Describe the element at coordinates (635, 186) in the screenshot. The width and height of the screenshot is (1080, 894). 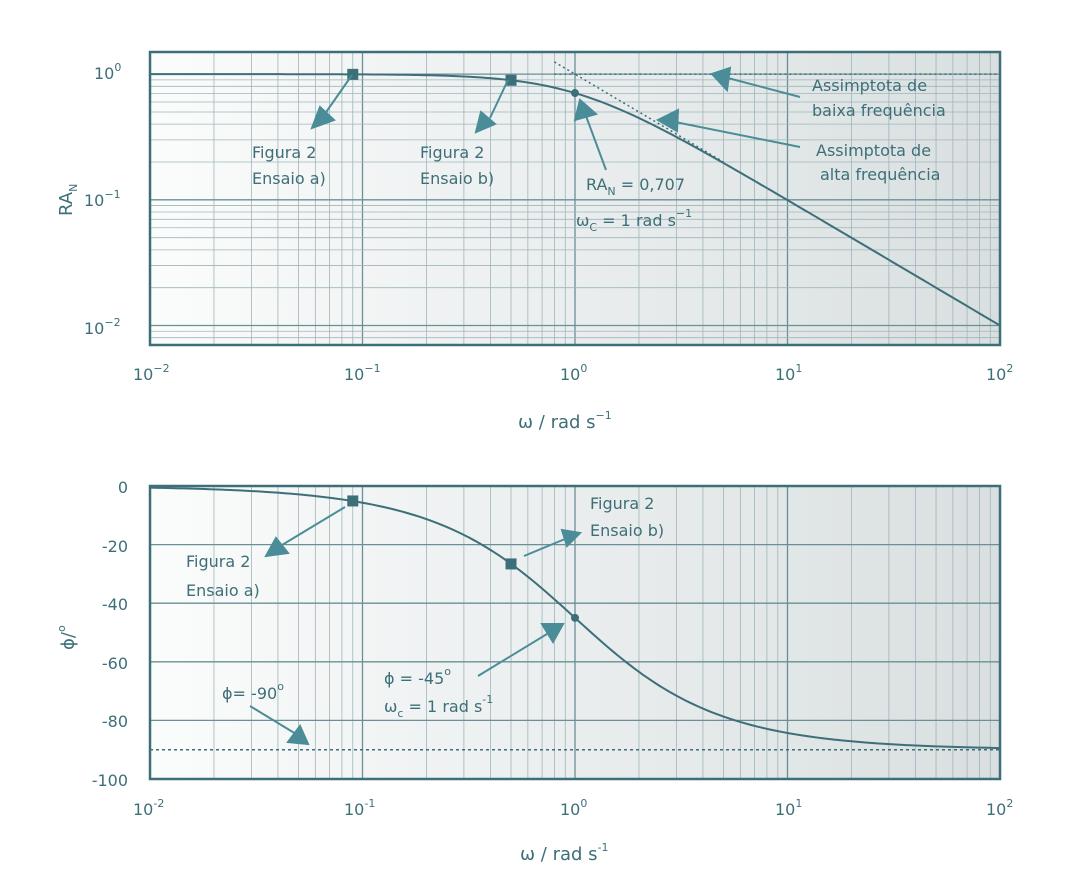
I see `annotation-ra-0707: RAN = 0,707` at that location.